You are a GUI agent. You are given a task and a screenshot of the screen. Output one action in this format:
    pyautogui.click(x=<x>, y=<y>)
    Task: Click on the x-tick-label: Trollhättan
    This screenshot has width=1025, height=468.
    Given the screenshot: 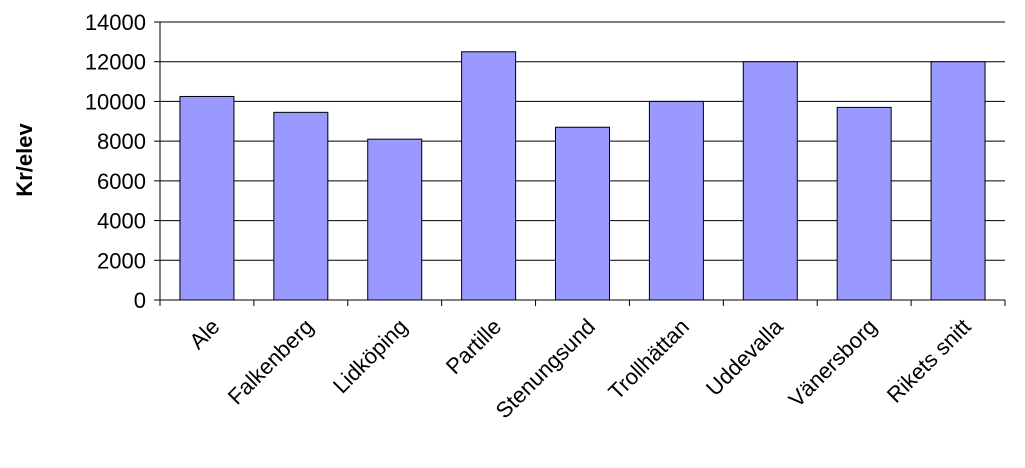 What is the action you would take?
    pyautogui.click(x=648, y=359)
    